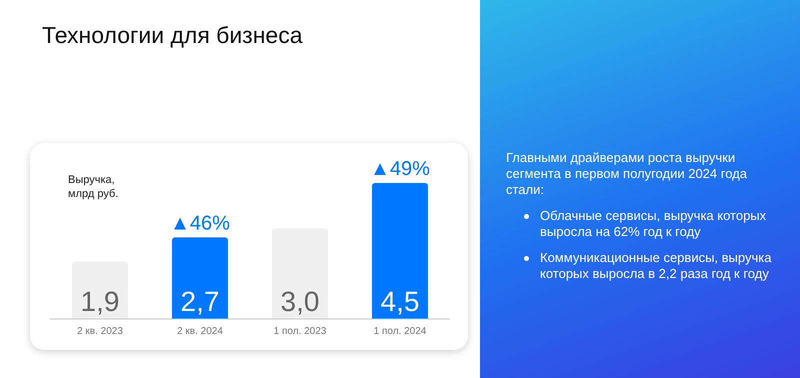 The width and height of the screenshot is (800, 378). I want to click on annotation: ▲49%, so click(400, 169).